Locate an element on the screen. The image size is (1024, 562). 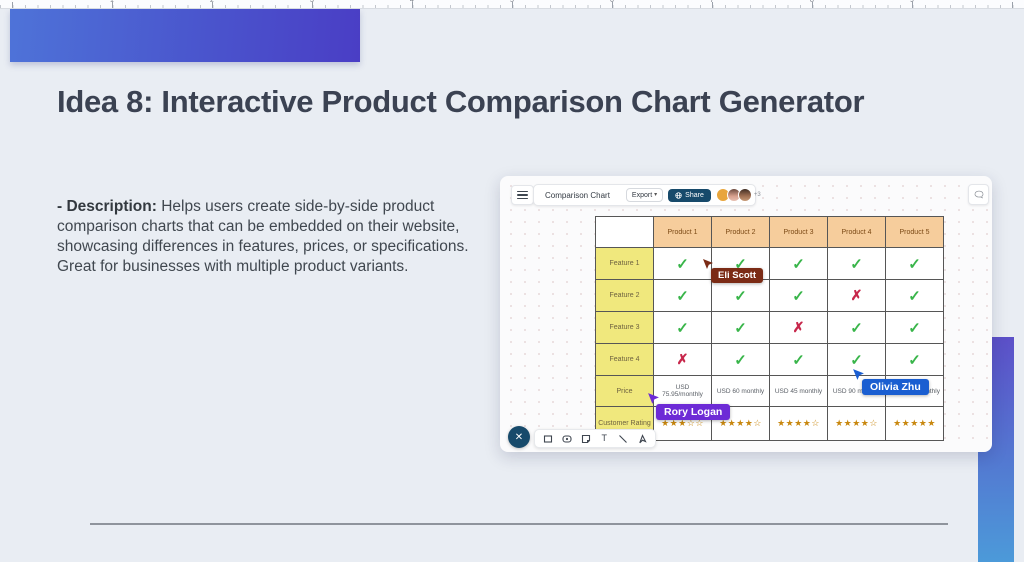
text-tool-button: T is located at coordinates (604, 439).